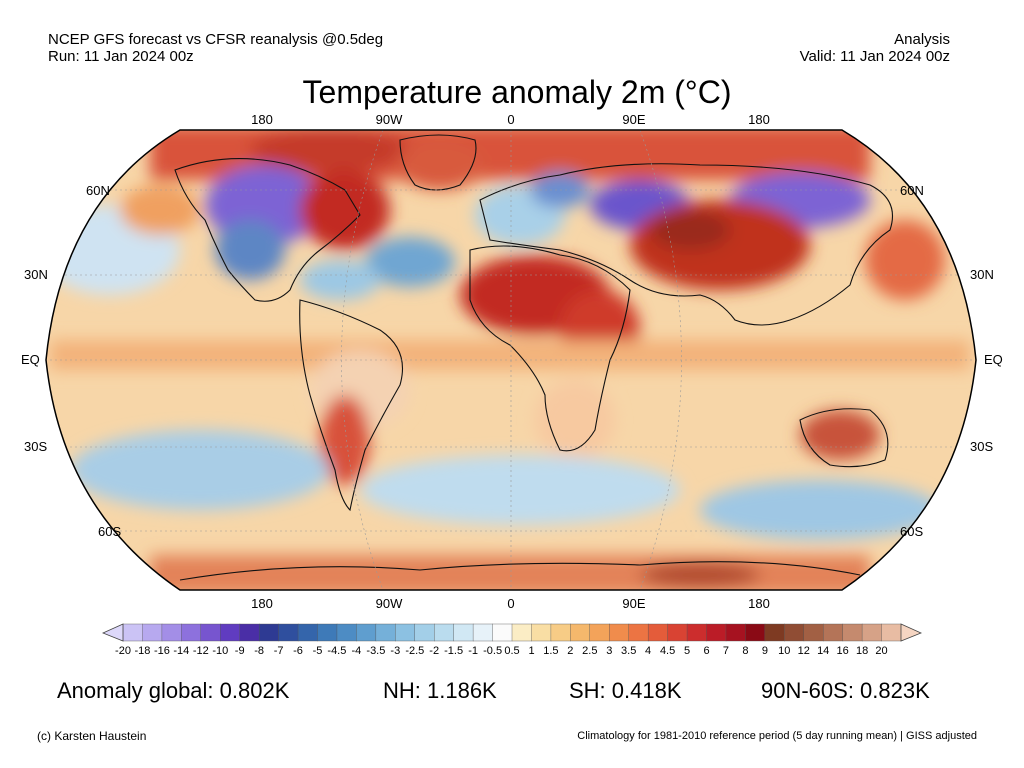  I want to click on australia-outline, so click(844, 438).